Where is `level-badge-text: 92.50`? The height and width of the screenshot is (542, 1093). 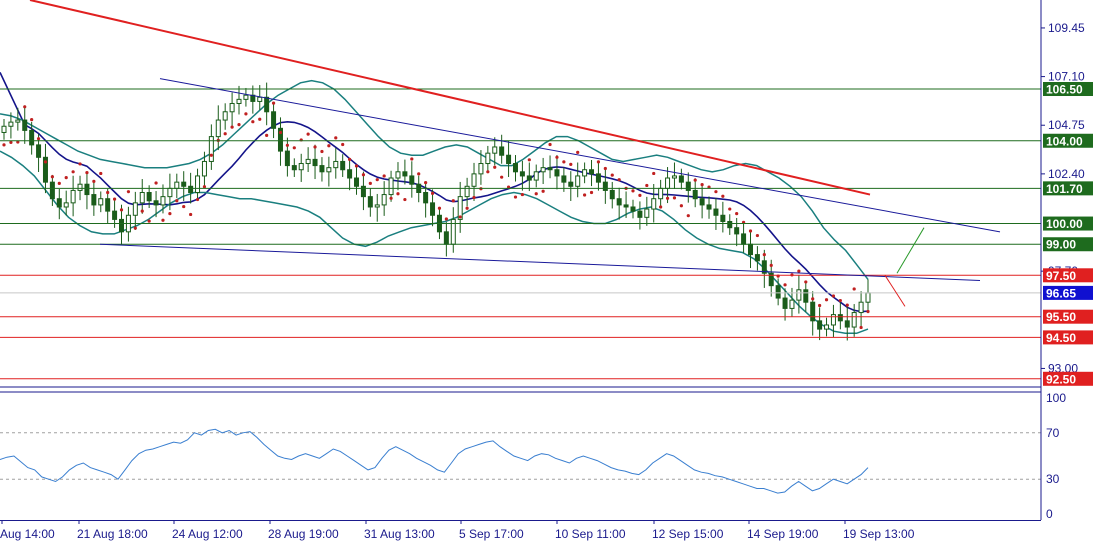
level-badge-text: 92.50 is located at coordinates (1061, 379).